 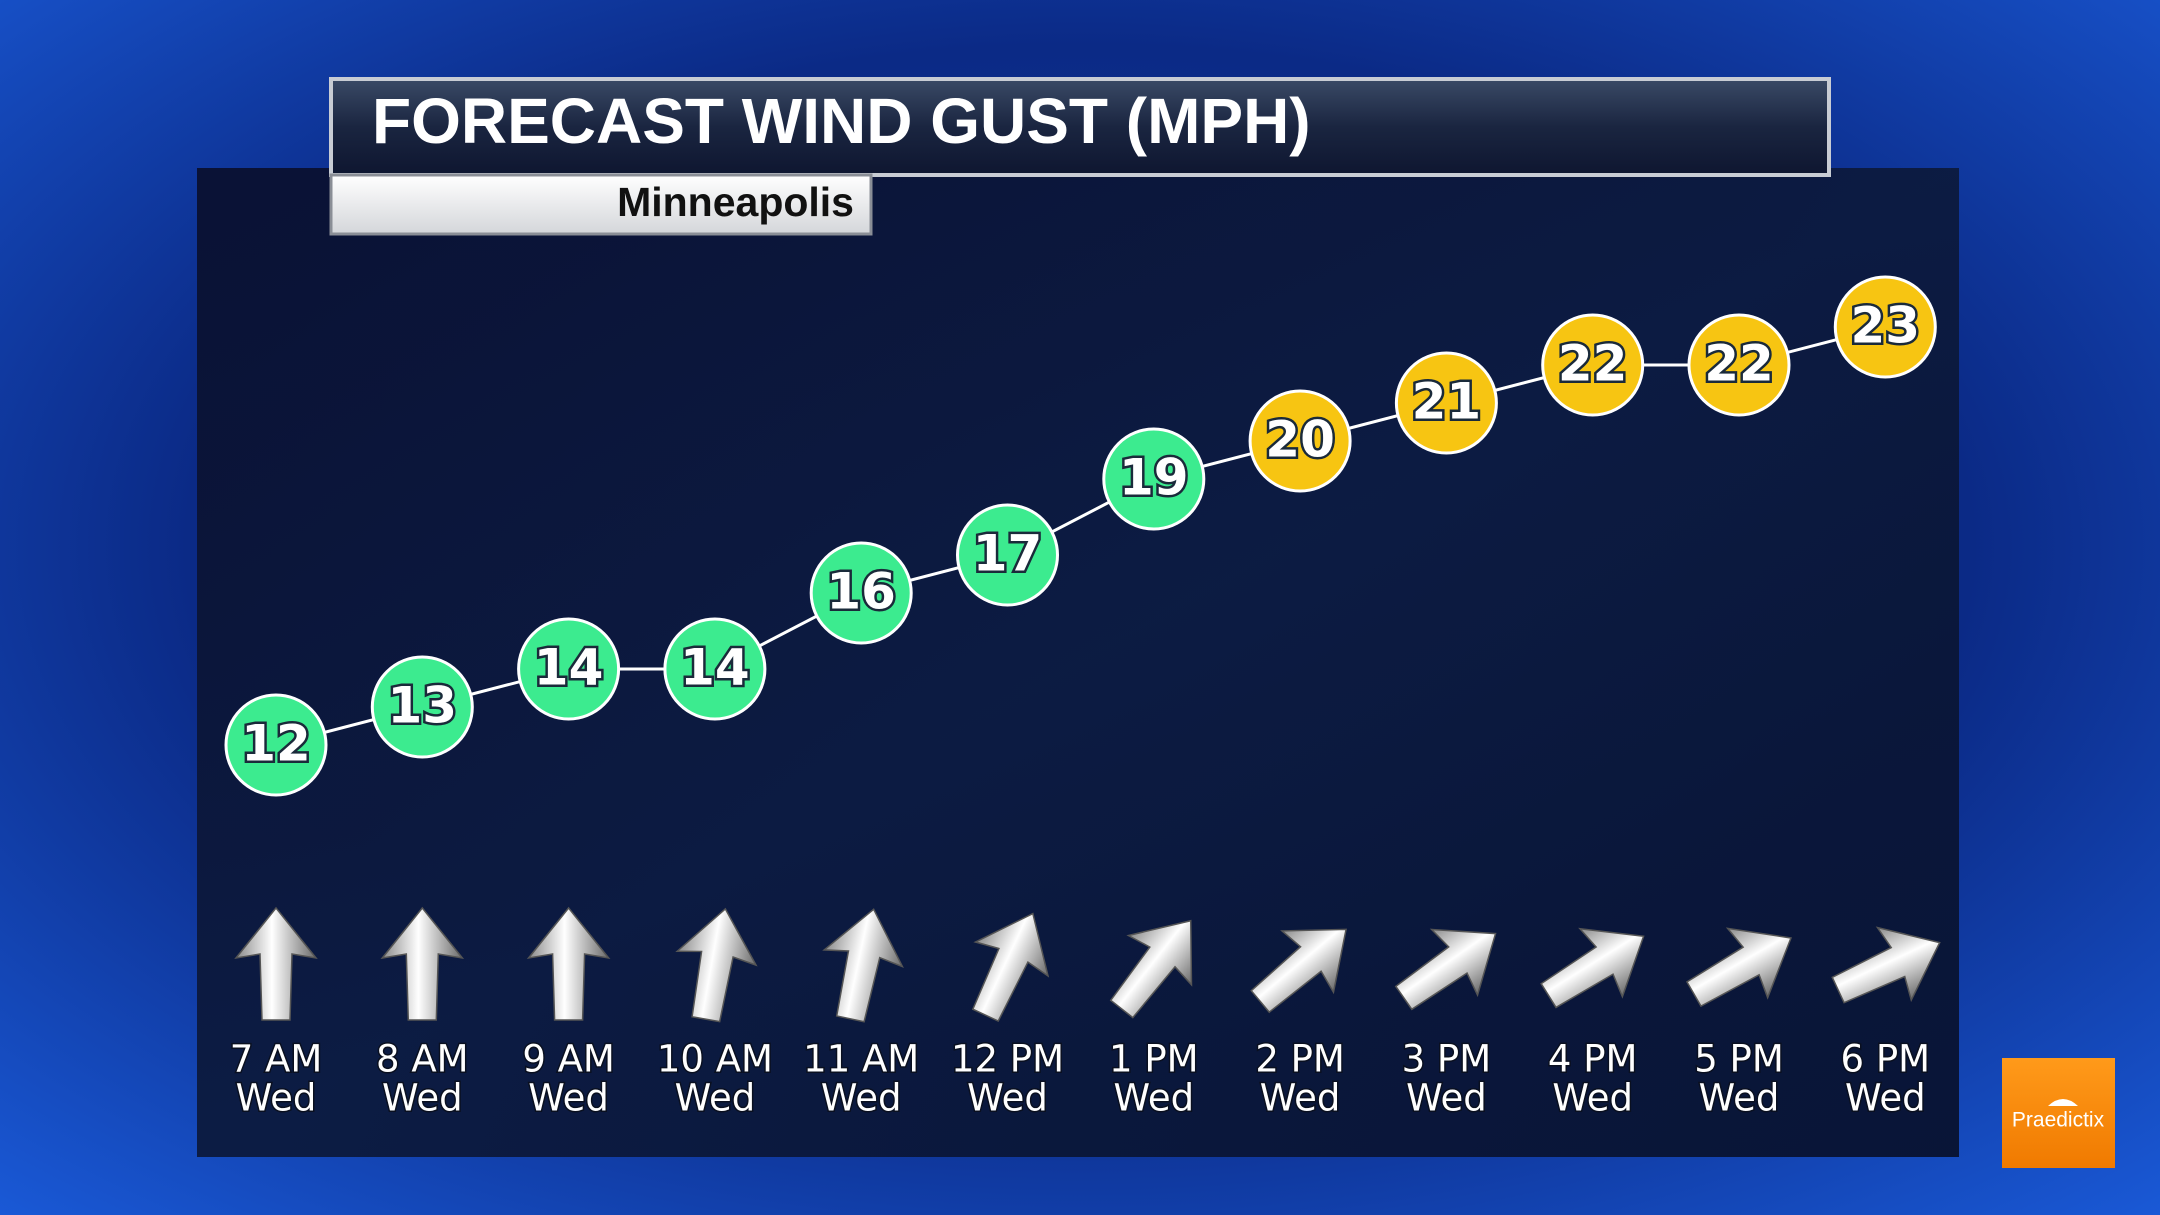 I want to click on data-label: 16, so click(x=861, y=592).